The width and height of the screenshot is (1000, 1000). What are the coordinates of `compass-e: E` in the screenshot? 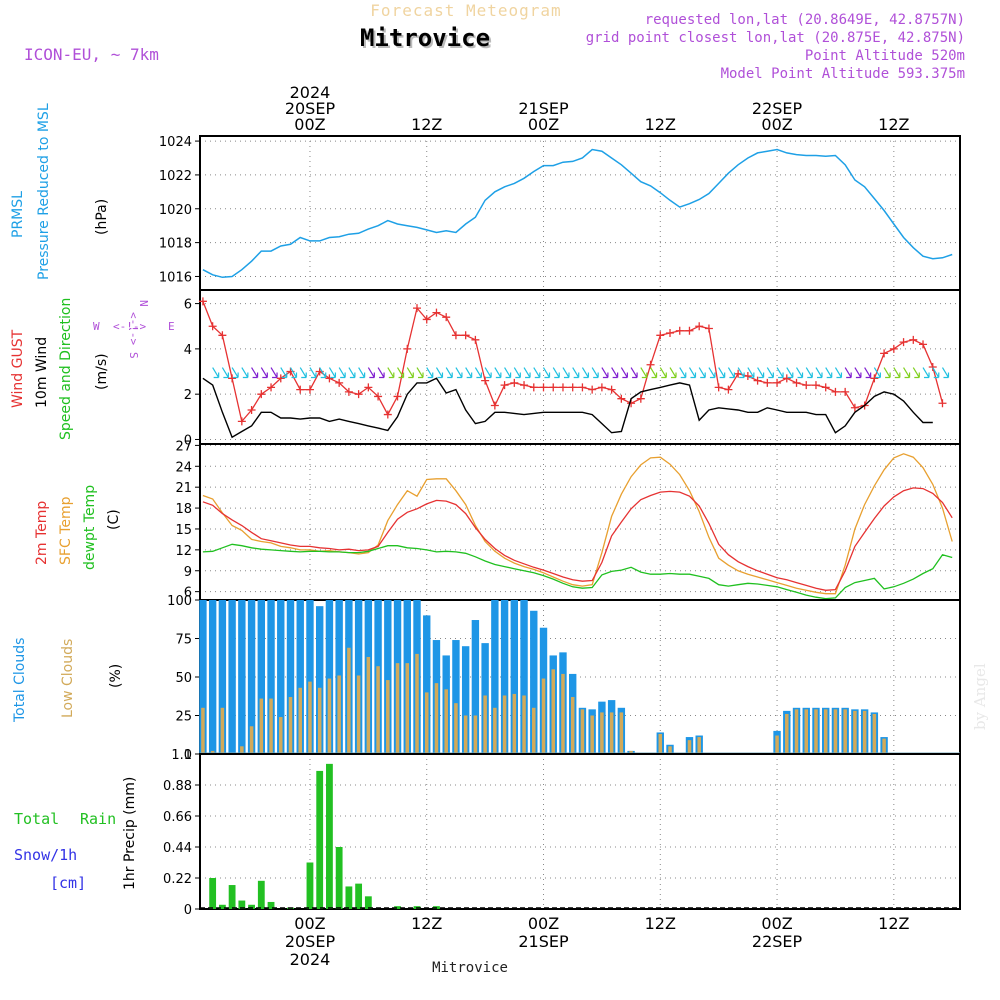 It's located at (171, 326).